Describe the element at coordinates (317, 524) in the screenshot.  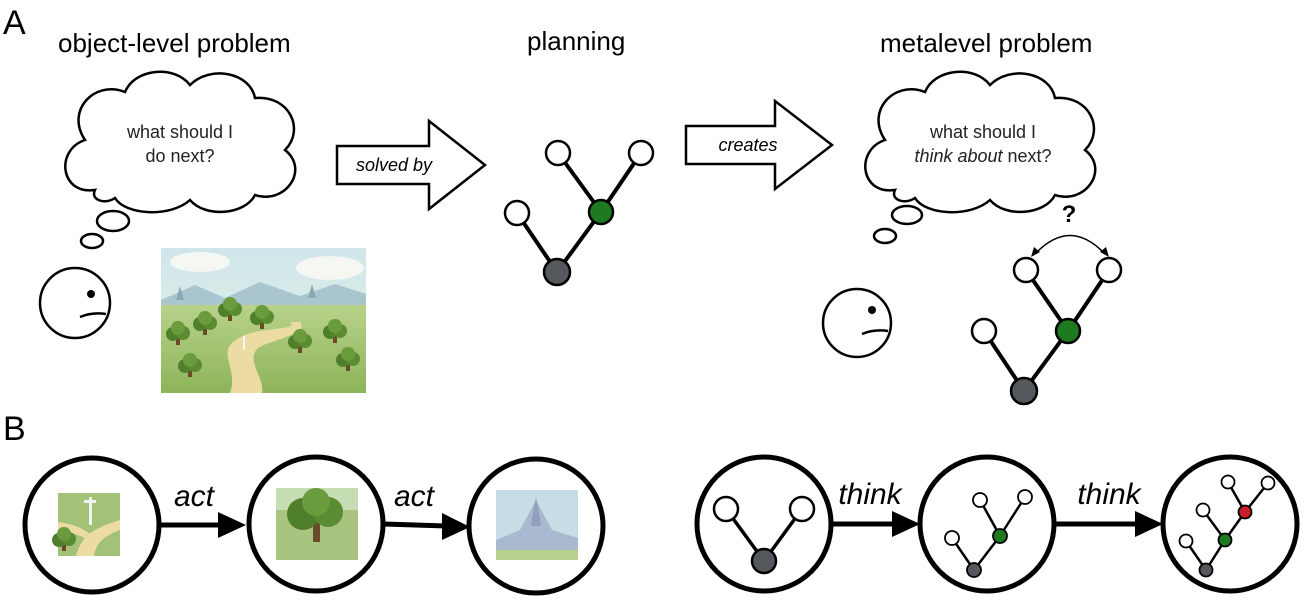
I see `tree-landscape-thumbnail` at that location.